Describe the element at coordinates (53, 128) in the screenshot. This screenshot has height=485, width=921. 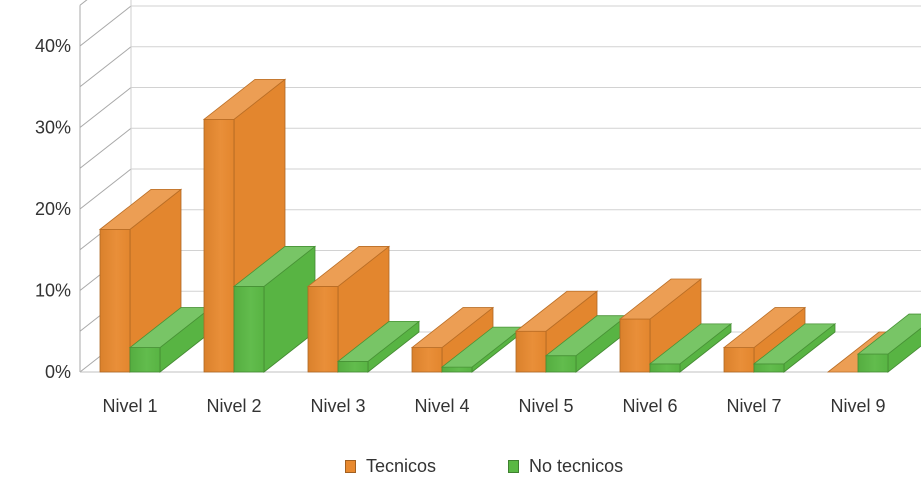
I see `y-tick-label: 30%` at that location.